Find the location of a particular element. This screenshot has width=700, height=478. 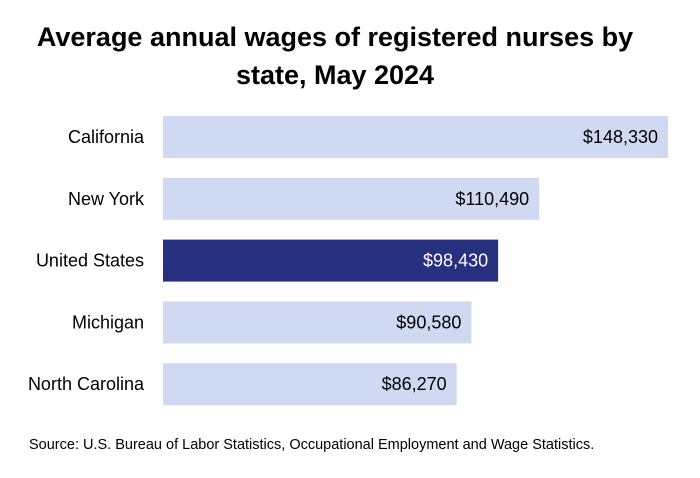

value-label: $98,430 is located at coordinates (455, 261).